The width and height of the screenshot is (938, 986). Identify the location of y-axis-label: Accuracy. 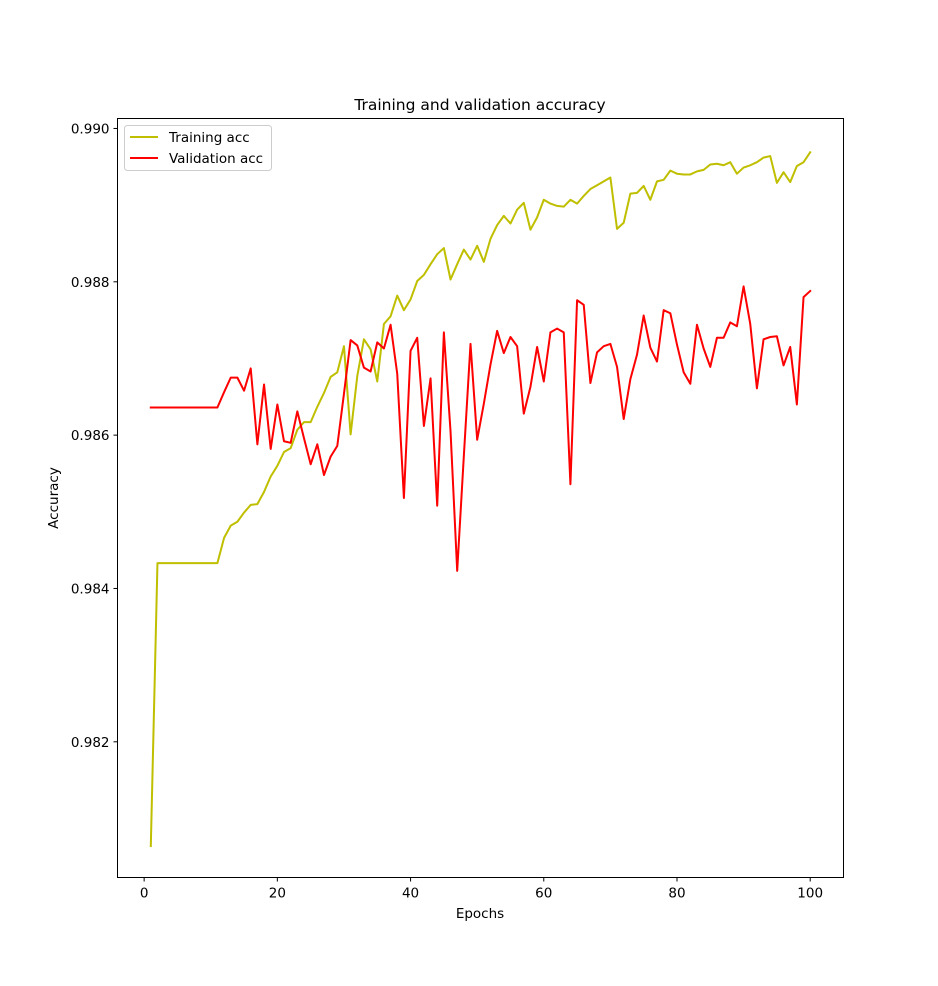
(54, 498).